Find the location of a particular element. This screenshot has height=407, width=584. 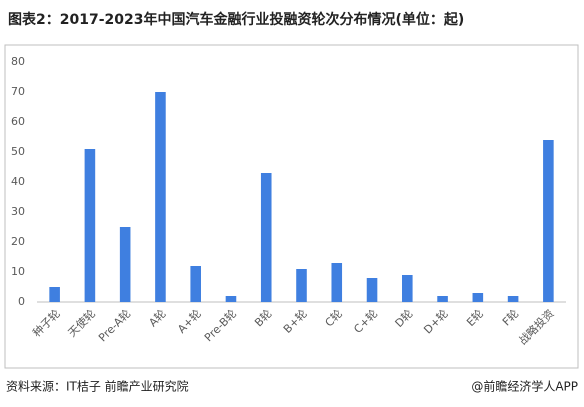

y-tick-label: 30 is located at coordinates (18, 211).